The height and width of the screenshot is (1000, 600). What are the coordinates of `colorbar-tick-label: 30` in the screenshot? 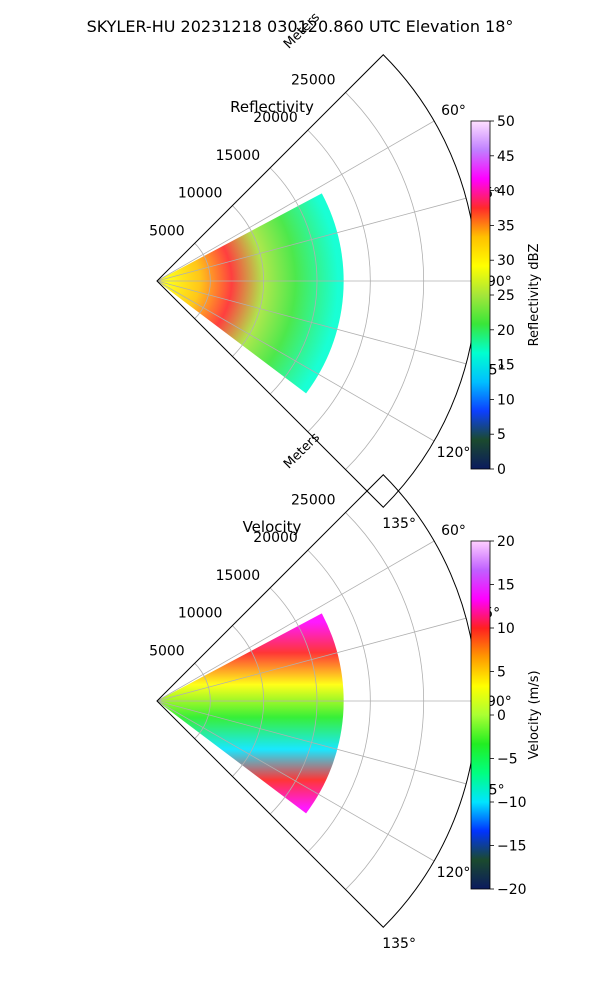 It's located at (506, 261).